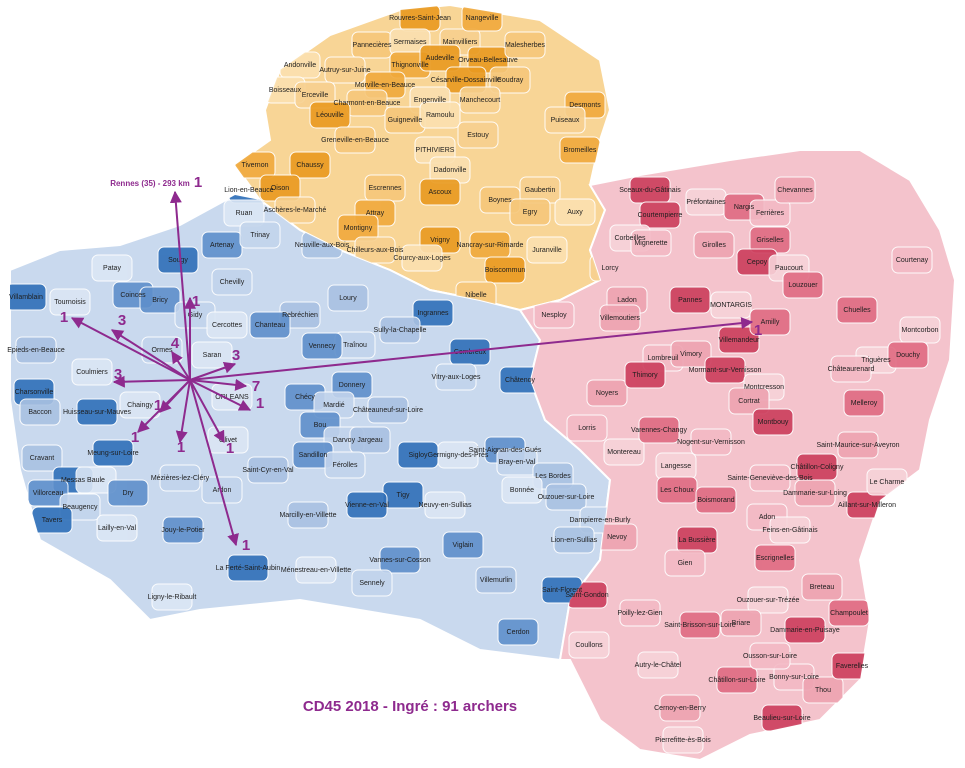 The image size is (965, 768). I want to click on commune-label: Villemoutiers, so click(620, 318).